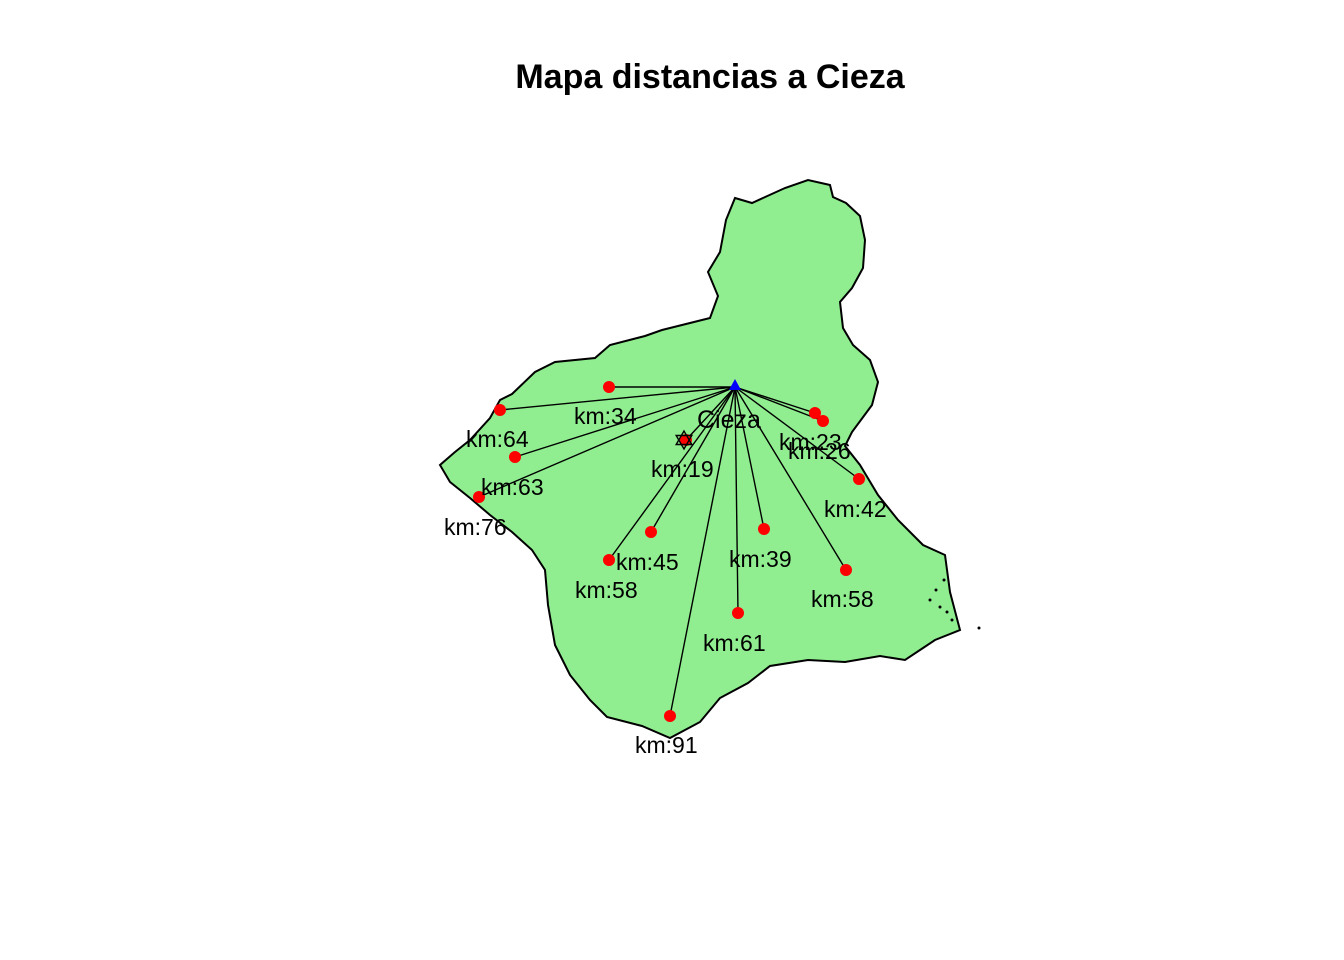 This screenshot has width=1344, height=960. I want to click on distance-label: km:64, so click(497, 439).